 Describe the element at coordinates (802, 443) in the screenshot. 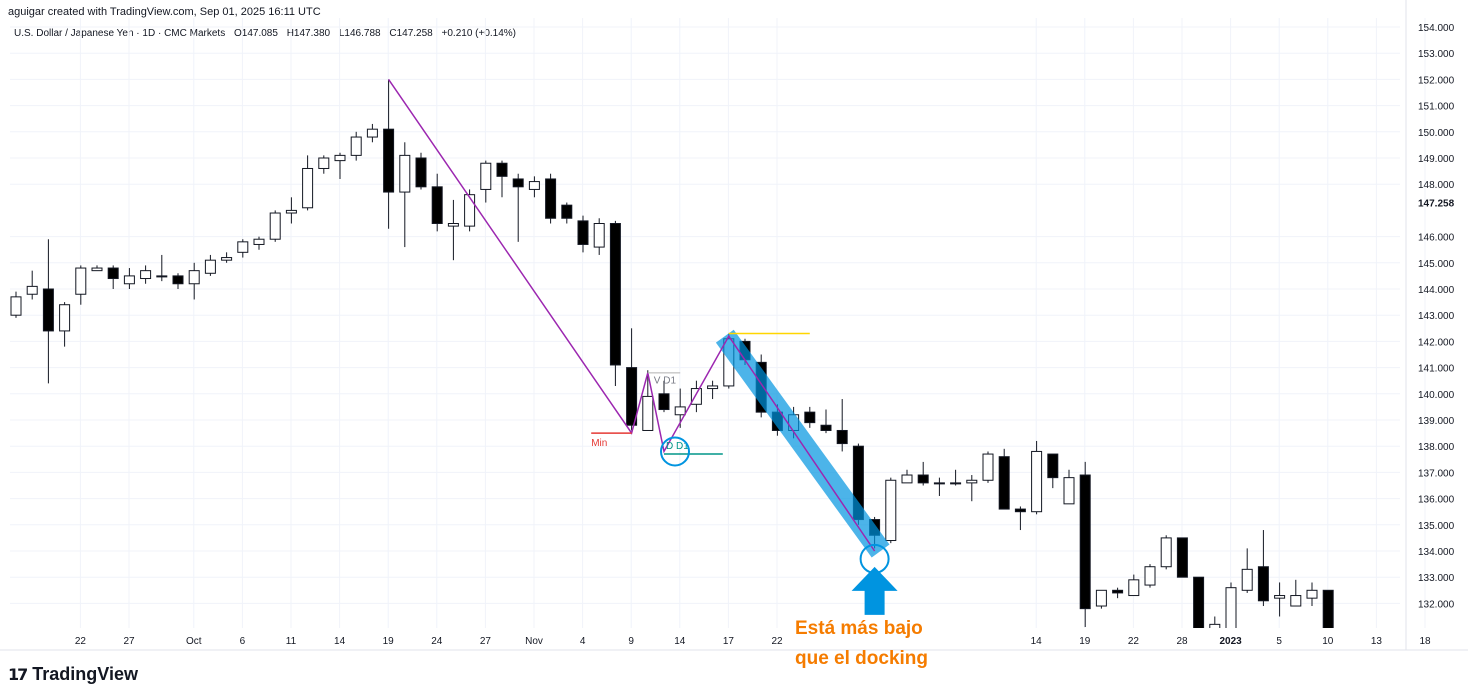

I see `highlight-band` at that location.